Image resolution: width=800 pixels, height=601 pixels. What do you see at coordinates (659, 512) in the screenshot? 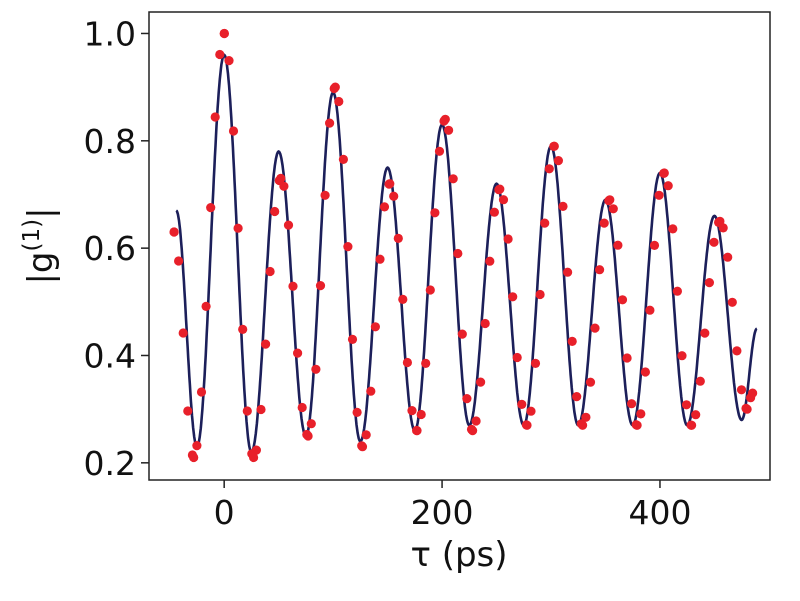
I see `x-tick-label: 400` at bounding box center [659, 512].